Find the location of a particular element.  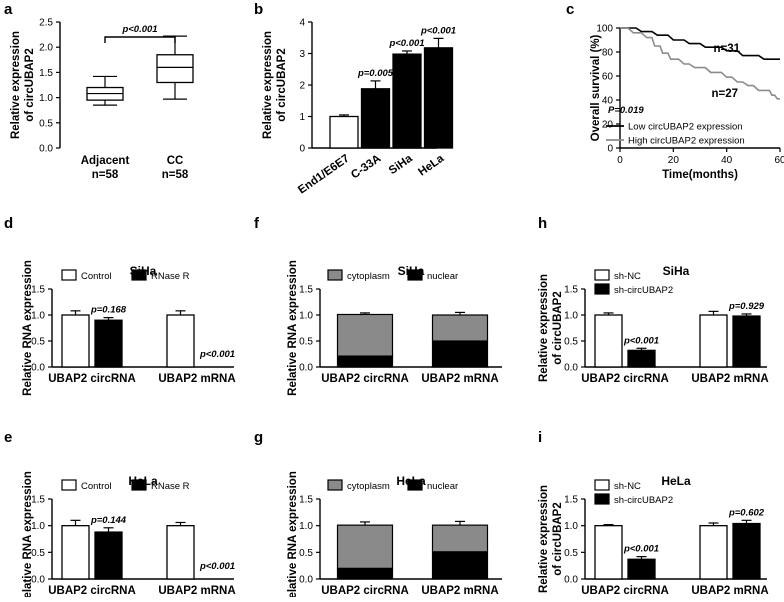

y-tick-label: 20 is located at coordinates (608, 125).